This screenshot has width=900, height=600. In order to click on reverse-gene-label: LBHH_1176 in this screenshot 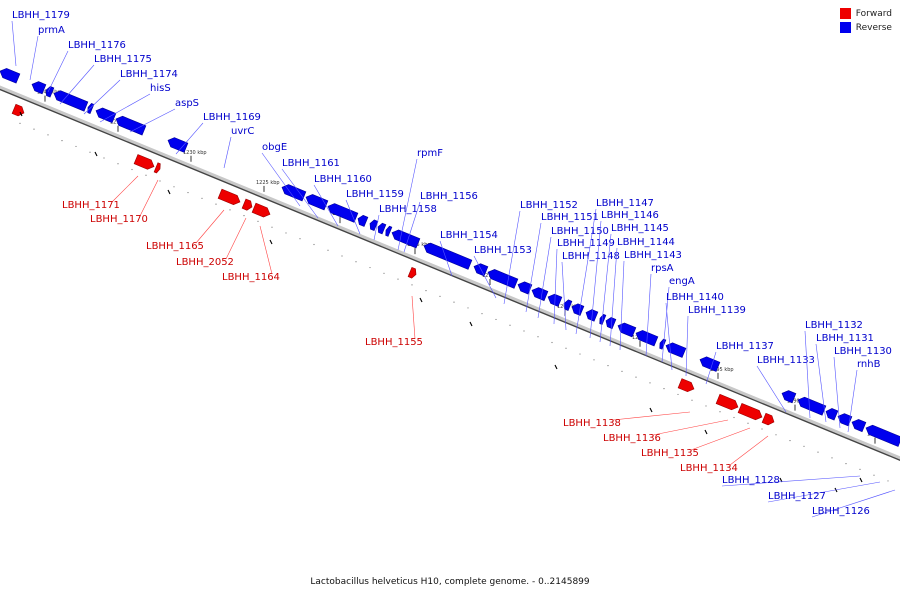, I will do `click(97, 45)`.